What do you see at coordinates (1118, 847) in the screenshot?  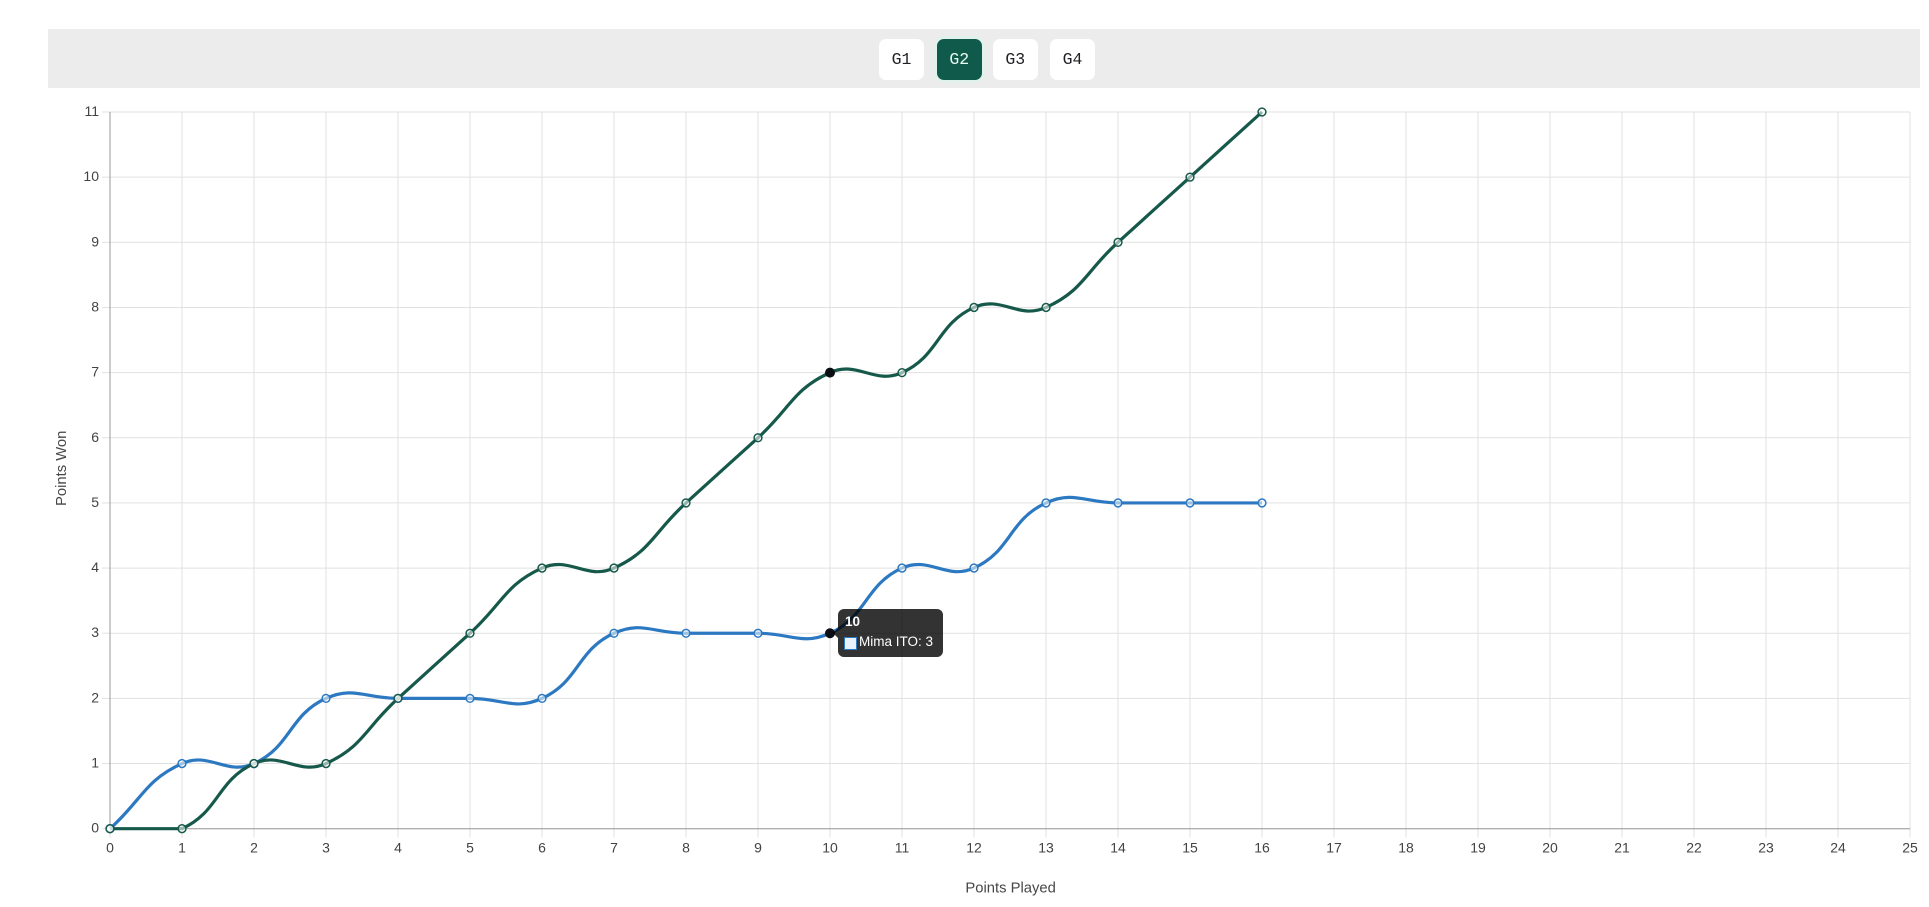 I see `svg-text: 14` at bounding box center [1118, 847].